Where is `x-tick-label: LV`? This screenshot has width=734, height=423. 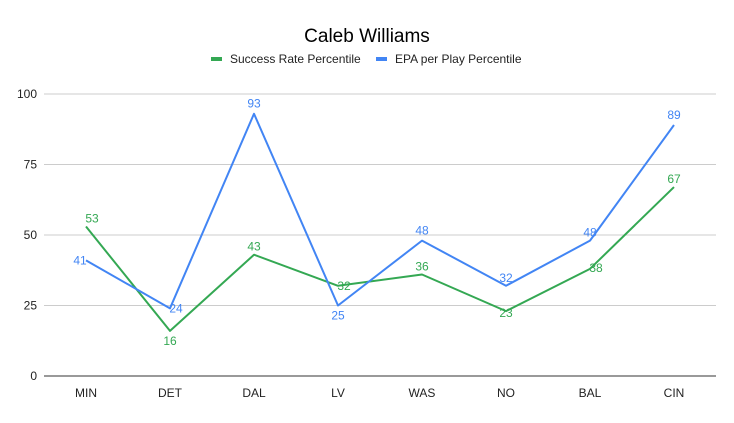
x-tick-label: LV is located at coordinates (338, 393).